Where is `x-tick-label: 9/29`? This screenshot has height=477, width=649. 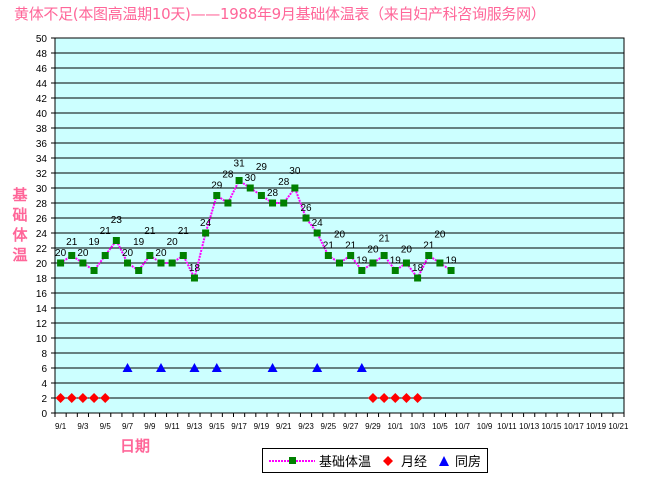
x-tick-label: 9/29 is located at coordinates (373, 426).